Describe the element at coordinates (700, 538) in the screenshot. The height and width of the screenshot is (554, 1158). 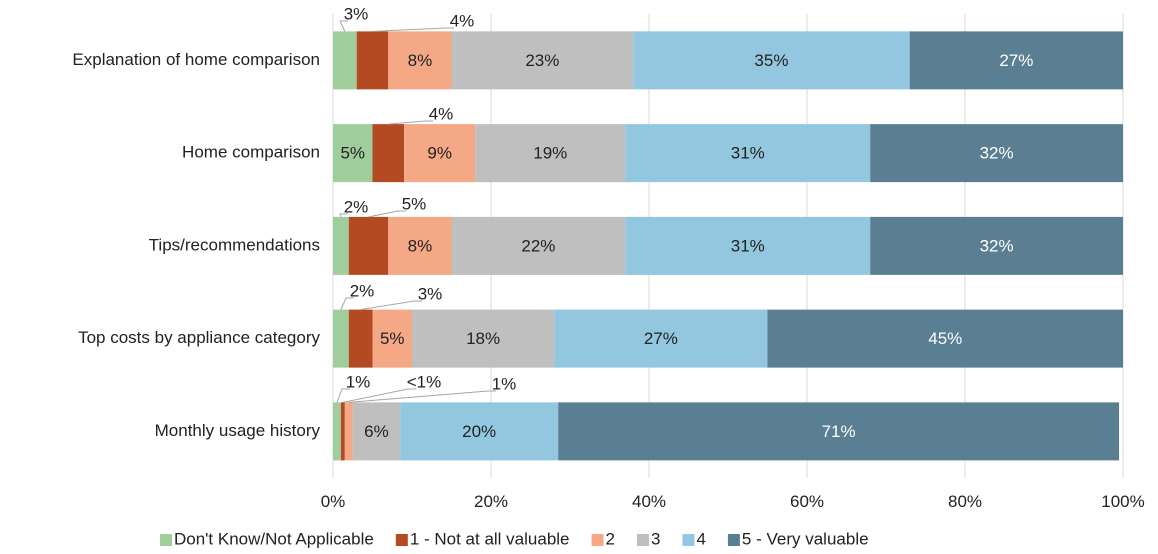
I see `legend-label: 4` at that location.